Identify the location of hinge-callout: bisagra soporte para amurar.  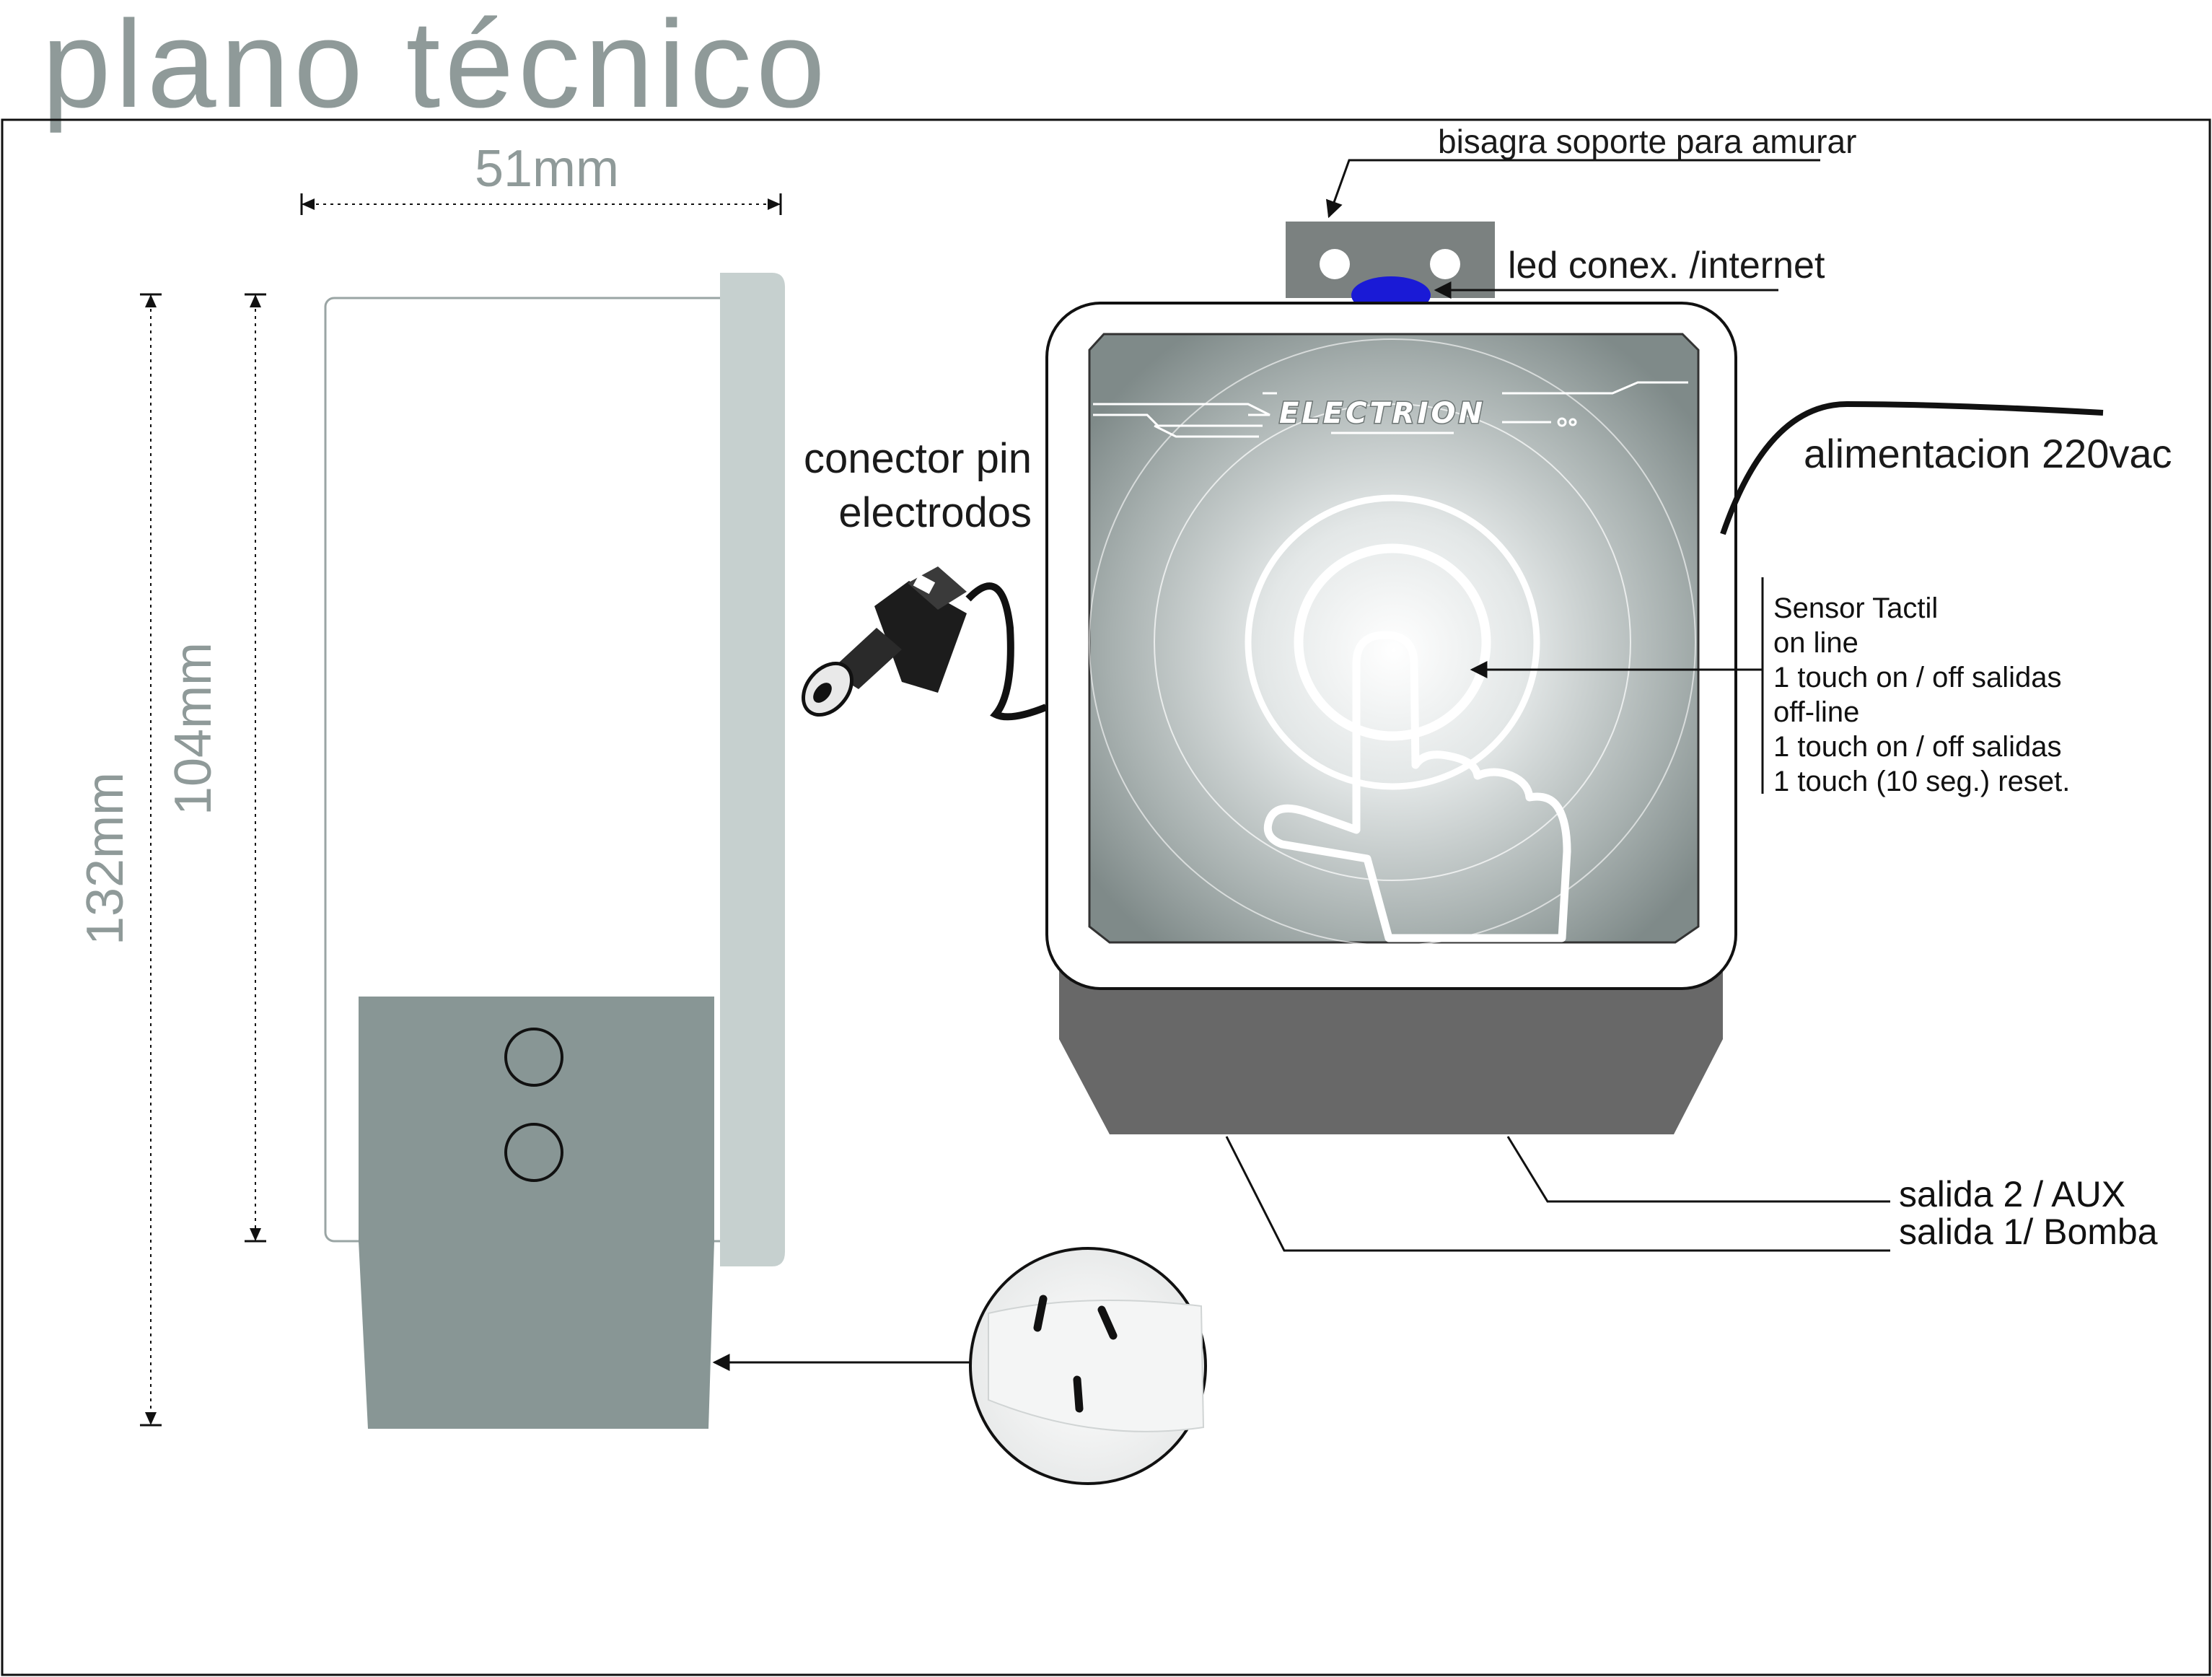
(1591, 171).